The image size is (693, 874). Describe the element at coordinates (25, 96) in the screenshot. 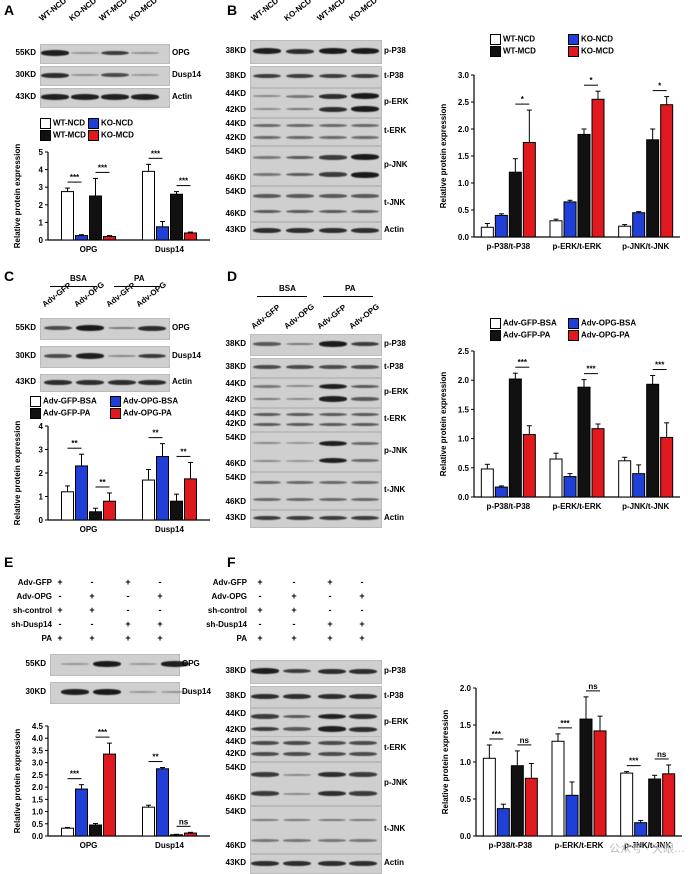

I see `kd-label: 43KD` at that location.